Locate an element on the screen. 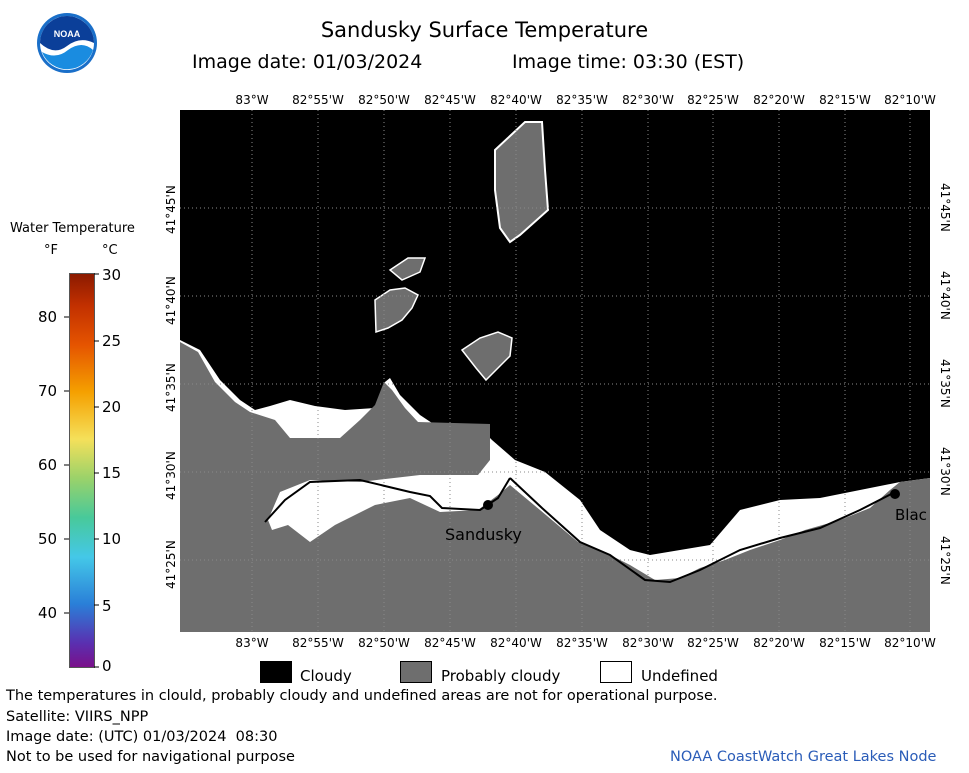  bottom-lon-label: 82°40'W is located at coordinates (516, 643).